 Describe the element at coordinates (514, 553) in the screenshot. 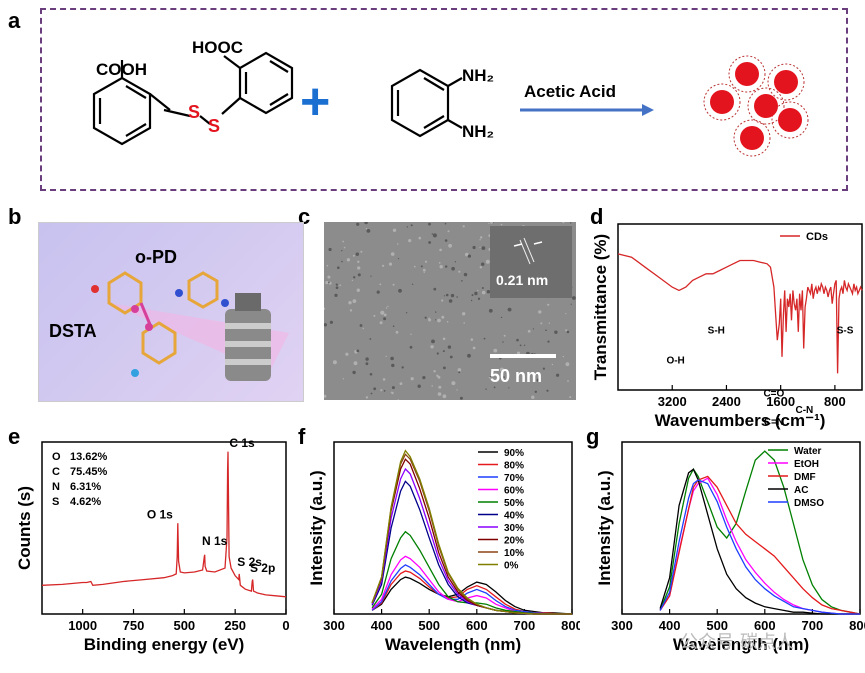

I see `legend-label: 10%` at that location.